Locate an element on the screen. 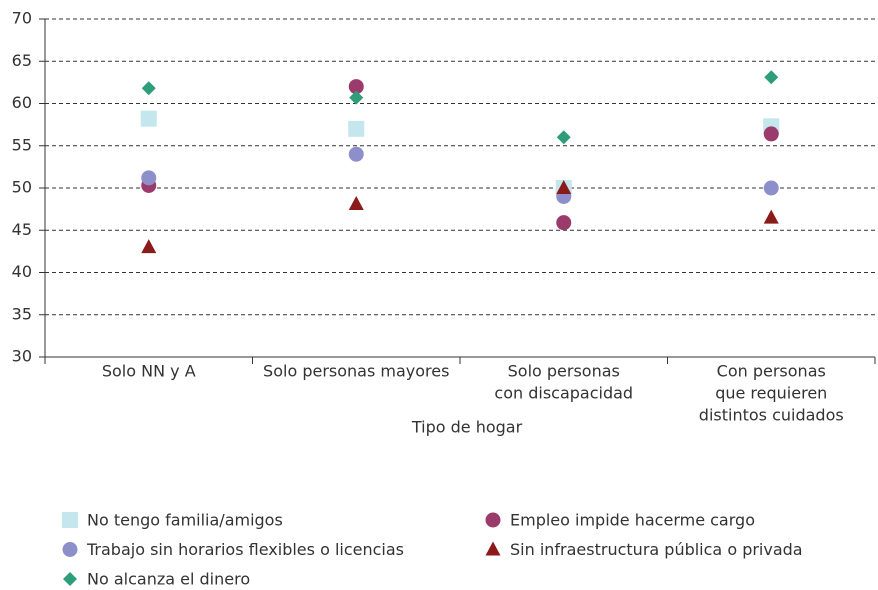 The width and height of the screenshot is (878, 590). x-tick-label: distintos cuidados is located at coordinates (771, 415).